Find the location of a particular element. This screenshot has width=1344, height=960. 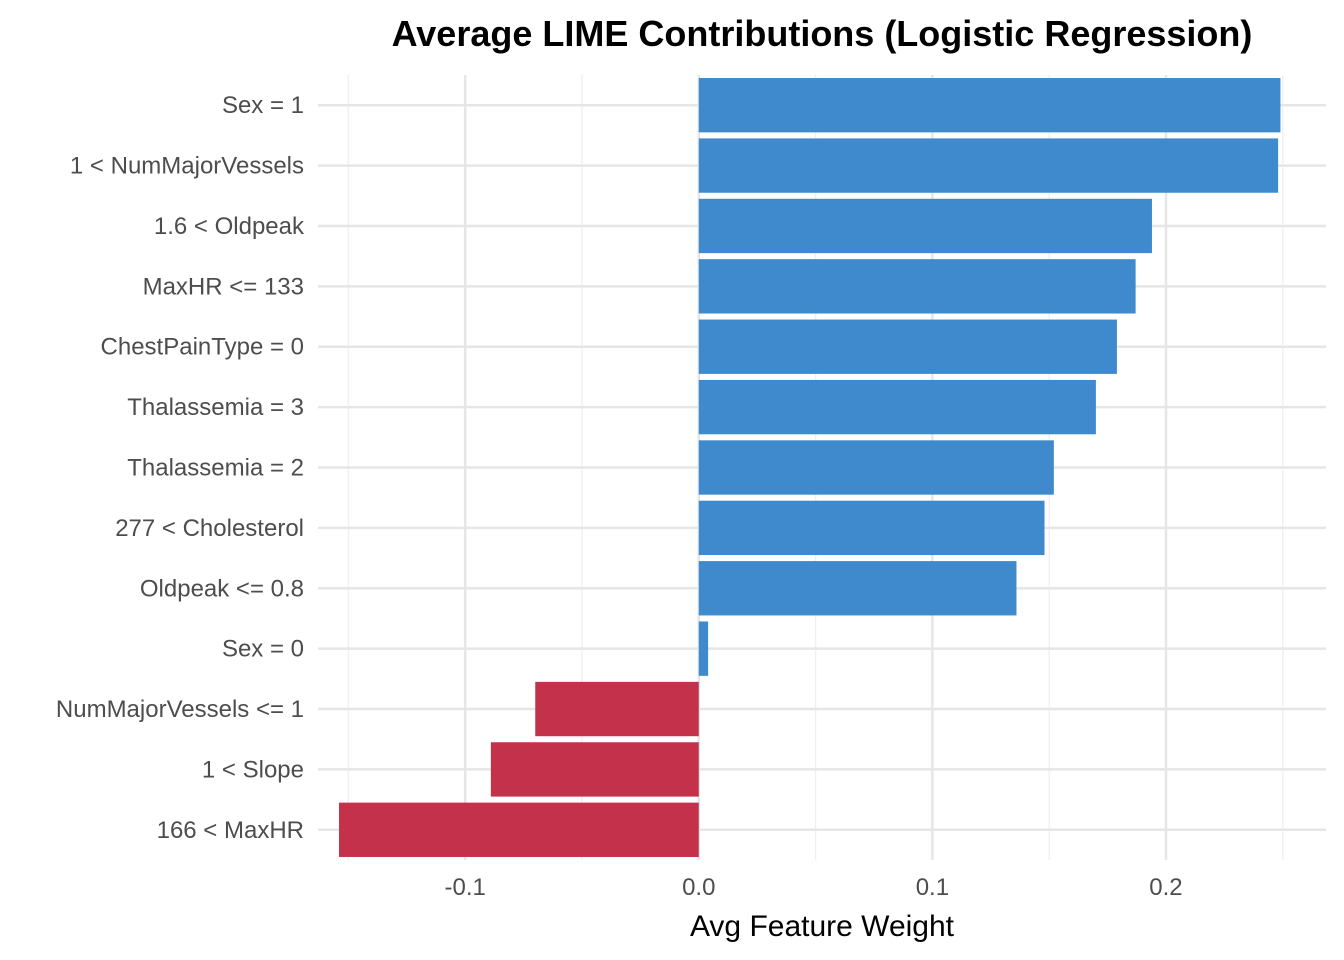

y-tick-label: Sex = 0 is located at coordinates (263, 649).